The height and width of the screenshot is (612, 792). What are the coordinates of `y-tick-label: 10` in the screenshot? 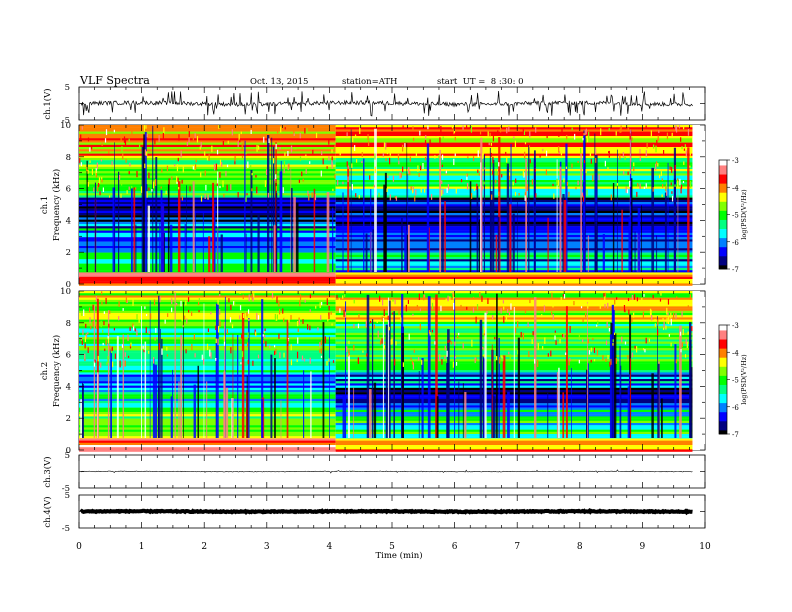 It's located at (65, 292).